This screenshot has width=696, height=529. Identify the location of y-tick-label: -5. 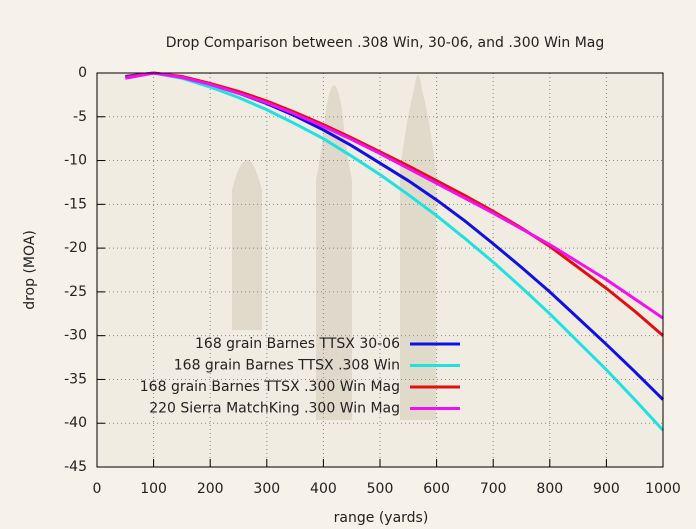
(80, 117).